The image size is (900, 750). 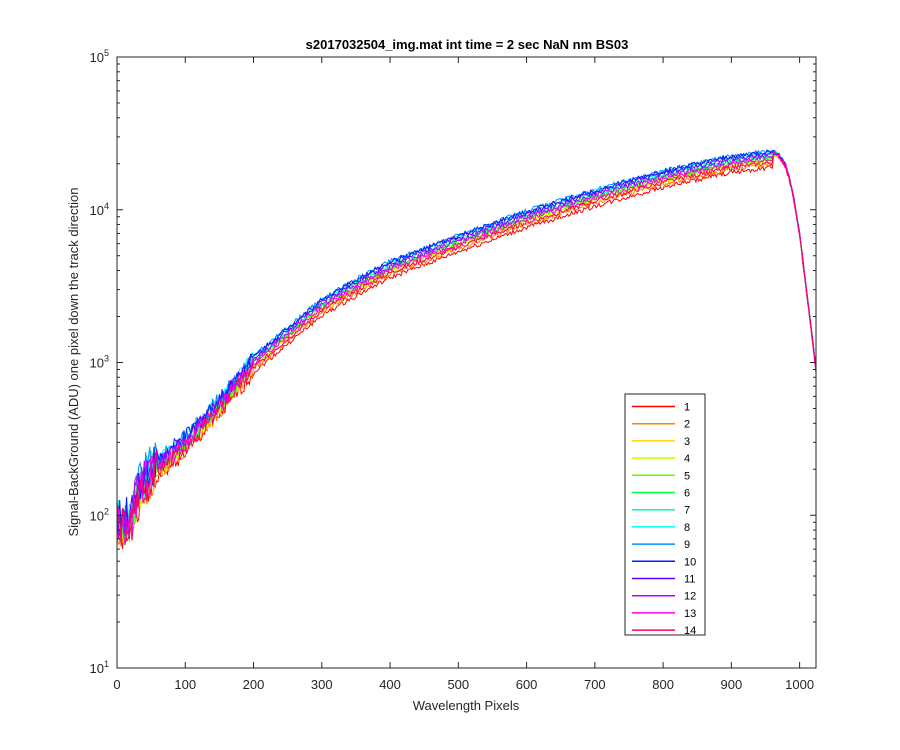 What do you see at coordinates (99, 667) in the screenshot?
I see `y-tick-label: 10¹` at bounding box center [99, 667].